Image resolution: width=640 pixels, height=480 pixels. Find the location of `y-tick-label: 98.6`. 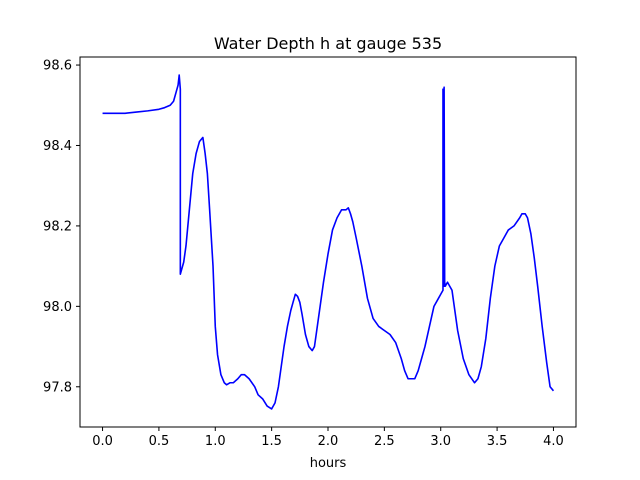

y-tick-label: 98.6 is located at coordinates (57, 66).